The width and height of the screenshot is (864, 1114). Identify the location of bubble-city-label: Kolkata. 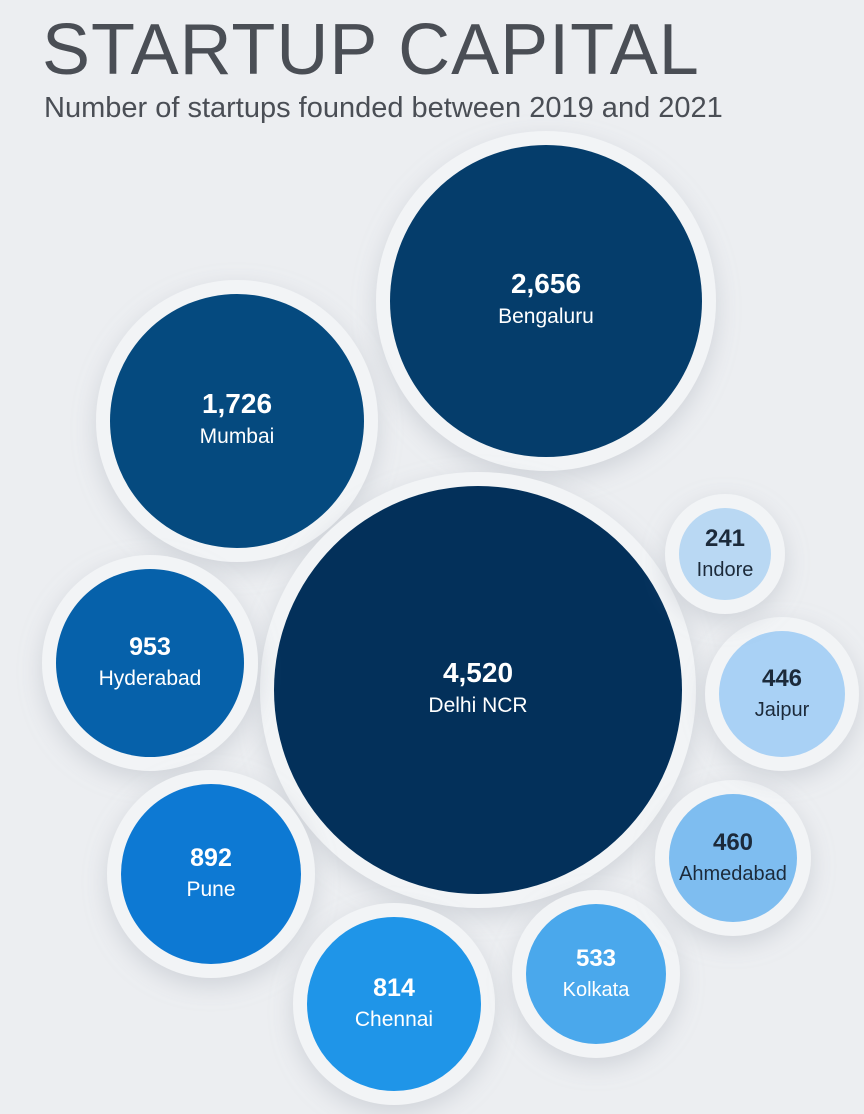
(597, 990).